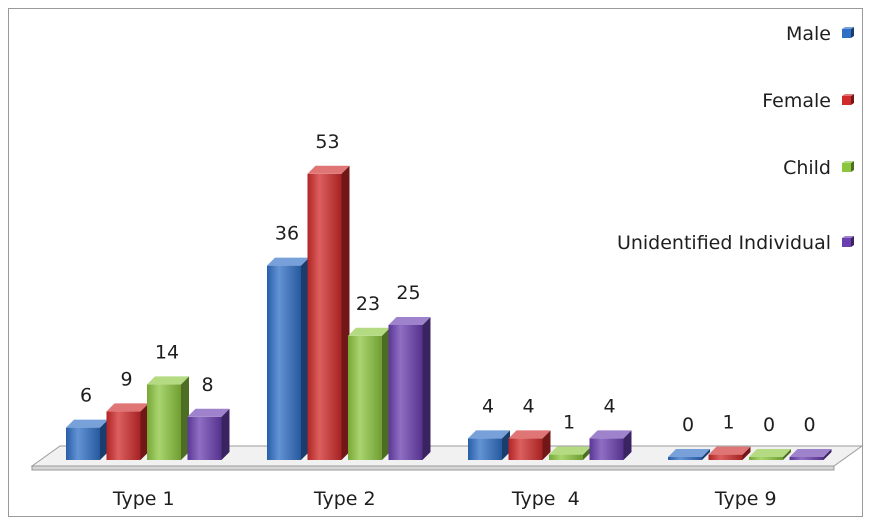 This screenshot has height=525, width=871. What do you see at coordinates (207, 385) in the screenshot?
I see `value-label: 8` at bounding box center [207, 385].